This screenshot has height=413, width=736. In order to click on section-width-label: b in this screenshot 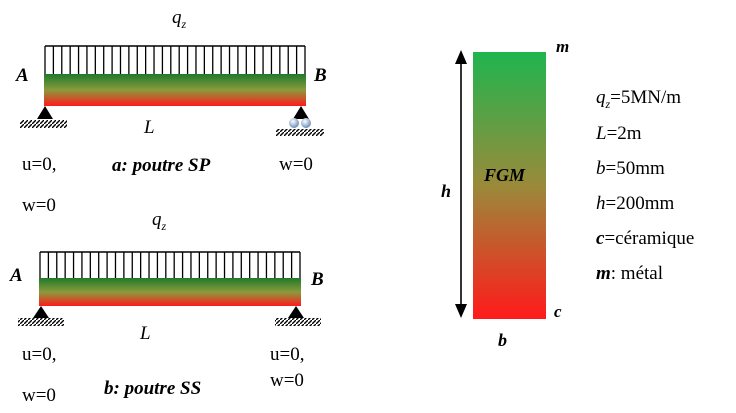, I will do `click(502, 340)`.